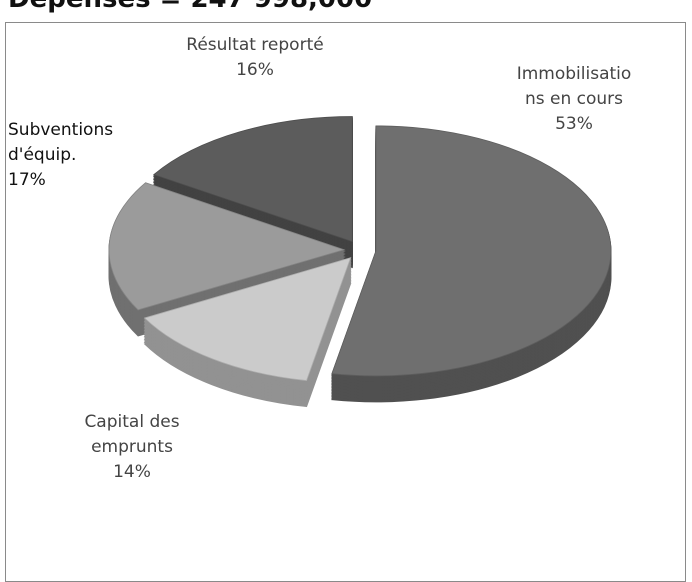 The image size is (692, 582). I want to click on slice-label: Résultat reporté 16%, so click(255, 58).